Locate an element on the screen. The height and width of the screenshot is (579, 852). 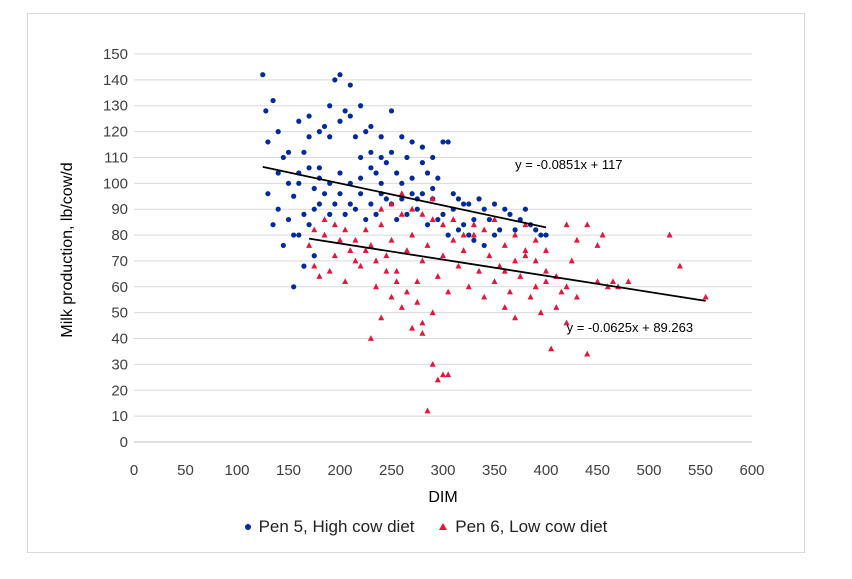
x-axis: 0 50 100 150 200 250 300 350 400 450 500 550 600 is located at coordinates (447, 460).